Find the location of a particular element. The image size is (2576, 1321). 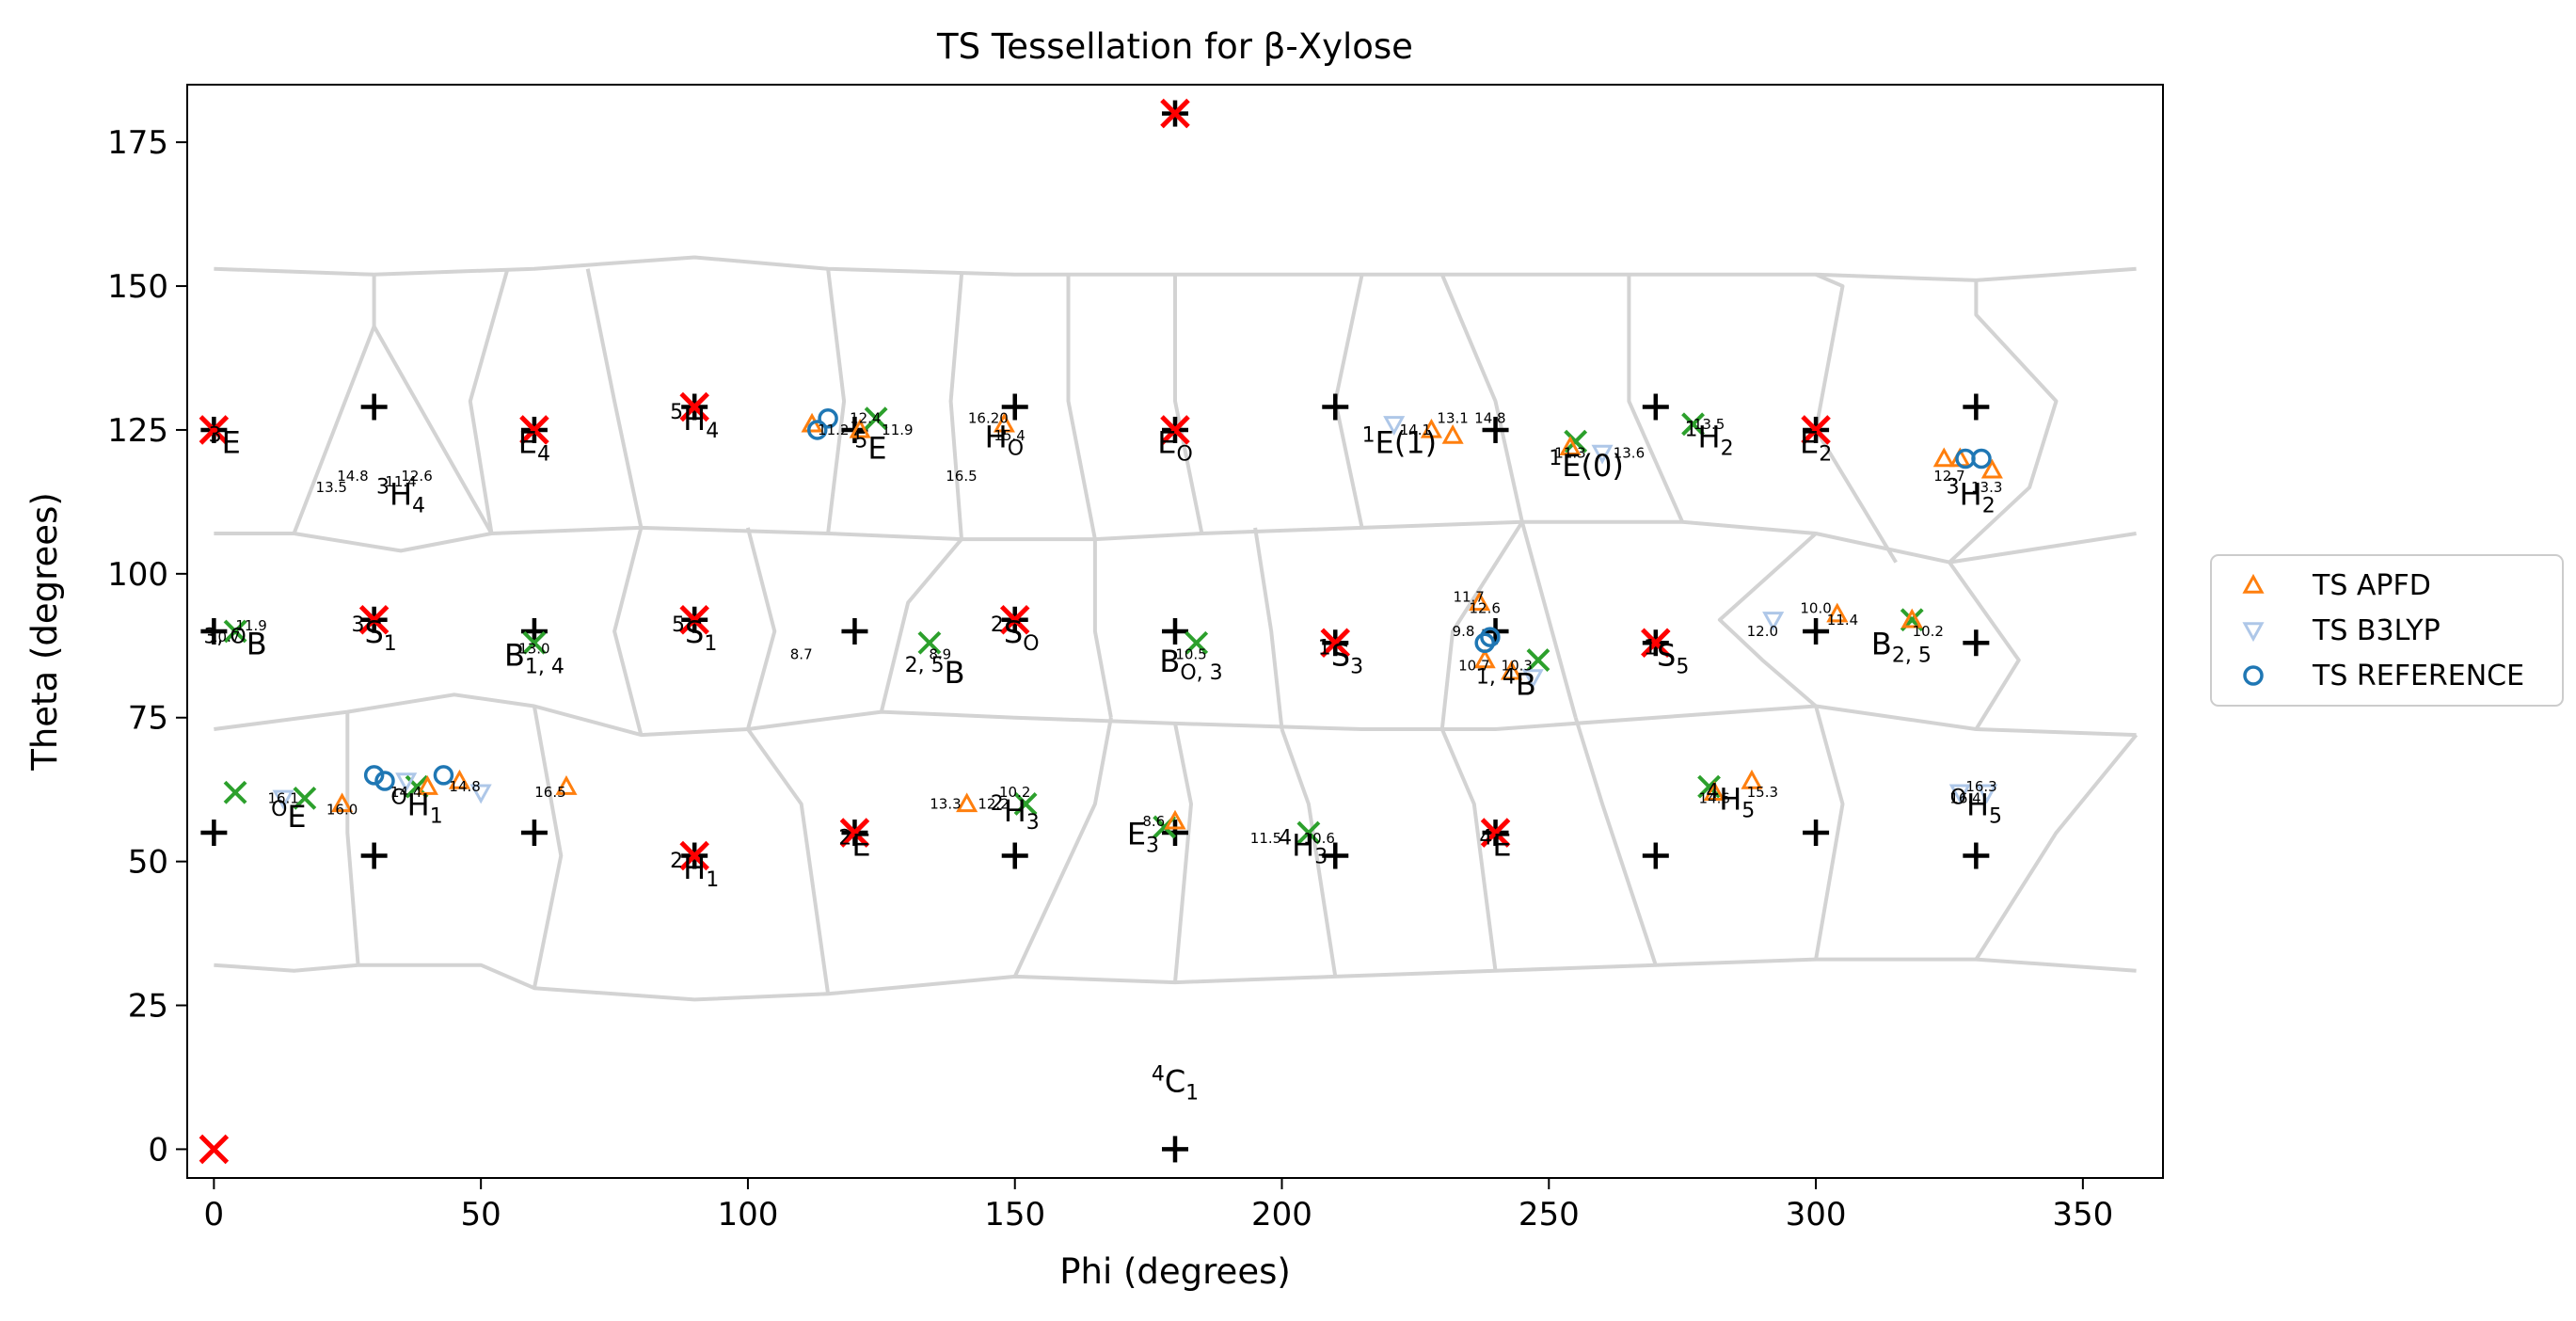

legend: TS APFD TS B3LYP TS REFERENCE is located at coordinates (2387, 630).